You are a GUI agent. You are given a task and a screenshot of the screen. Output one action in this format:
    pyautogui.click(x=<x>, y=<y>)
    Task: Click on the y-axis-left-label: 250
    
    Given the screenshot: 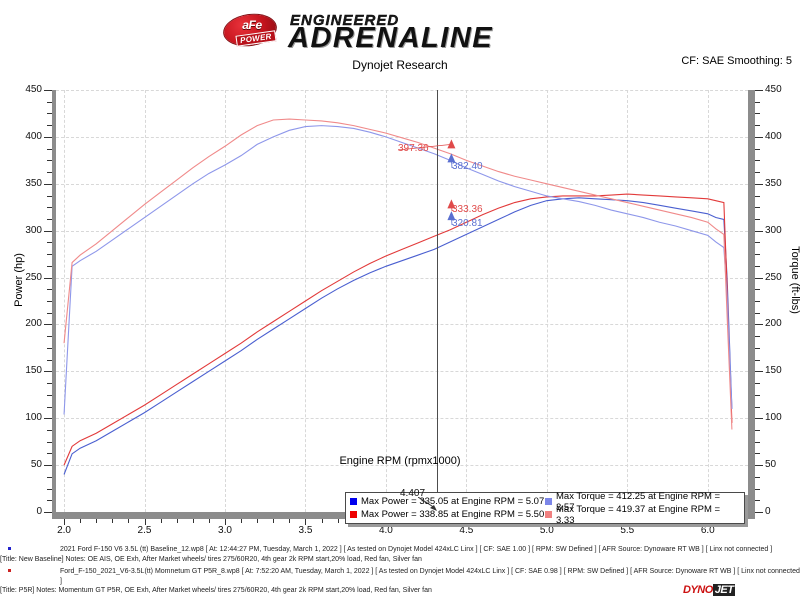 What is the action you would take?
    pyautogui.click(x=33, y=277)
    